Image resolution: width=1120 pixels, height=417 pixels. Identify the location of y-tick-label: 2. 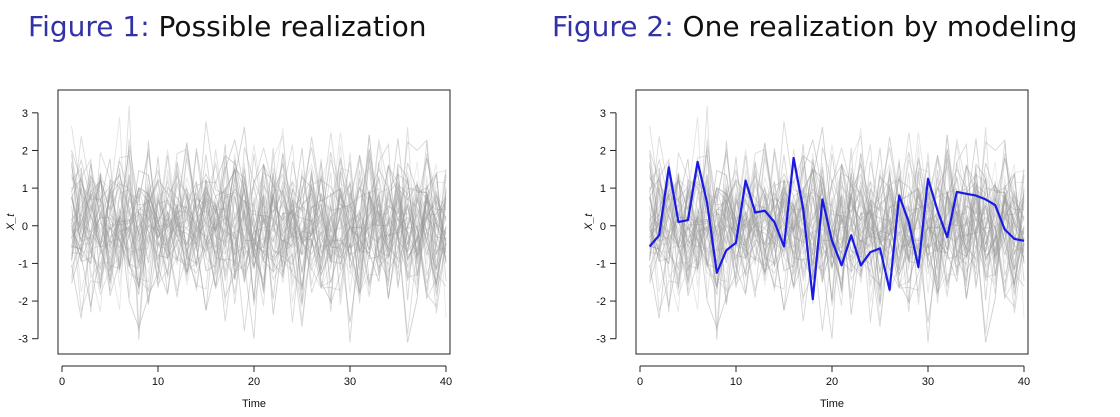
(603, 151).